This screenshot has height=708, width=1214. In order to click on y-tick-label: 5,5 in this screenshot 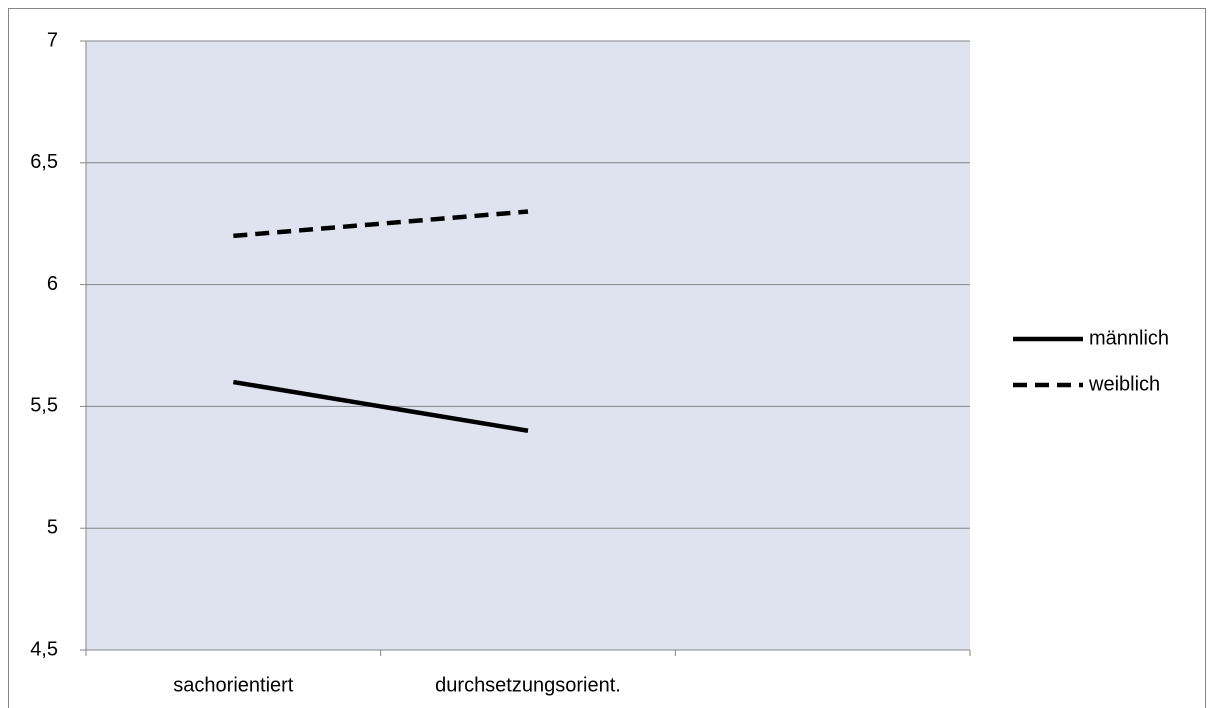, I will do `click(44, 406)`.